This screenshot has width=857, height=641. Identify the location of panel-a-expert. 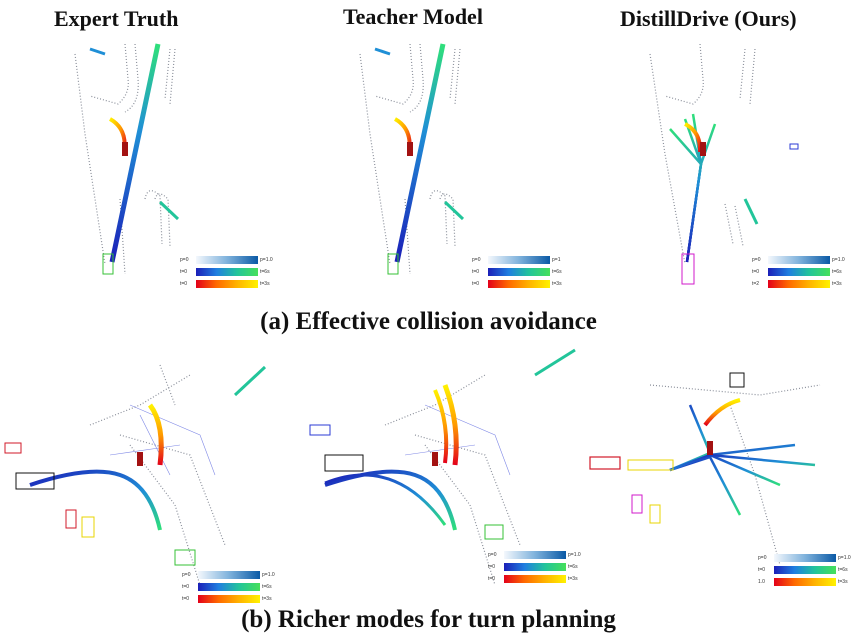
(155, 164).